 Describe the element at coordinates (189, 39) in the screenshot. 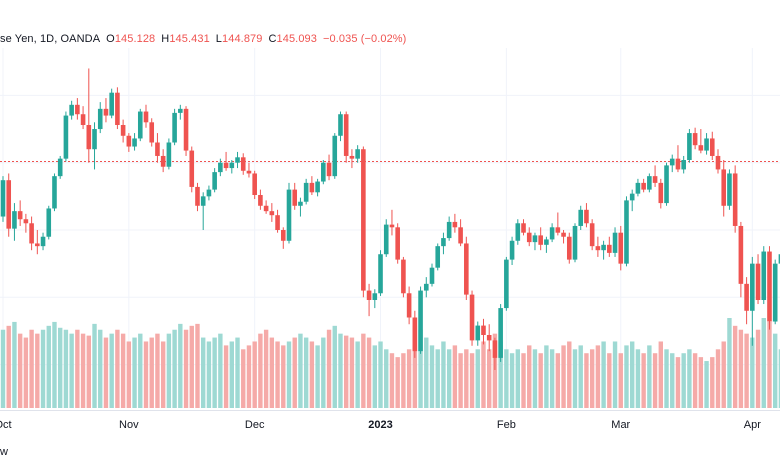

I see `high-value: 145.431` at that location.